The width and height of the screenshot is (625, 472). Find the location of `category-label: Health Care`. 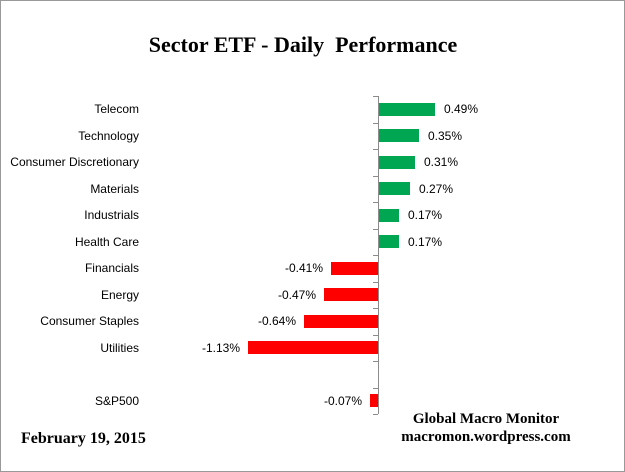

category-label: Health Care is located at coordinates (106, 242).